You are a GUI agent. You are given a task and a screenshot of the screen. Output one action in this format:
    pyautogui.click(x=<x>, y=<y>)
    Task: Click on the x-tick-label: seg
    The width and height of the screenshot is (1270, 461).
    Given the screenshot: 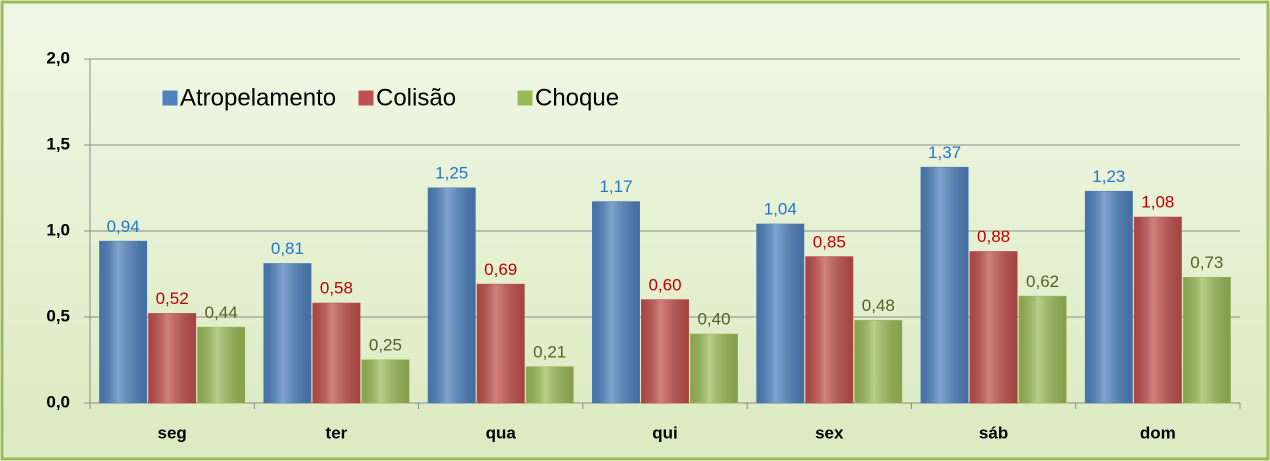 What is the action you would take?
    pyautogui.click(x=171, y=432)
    